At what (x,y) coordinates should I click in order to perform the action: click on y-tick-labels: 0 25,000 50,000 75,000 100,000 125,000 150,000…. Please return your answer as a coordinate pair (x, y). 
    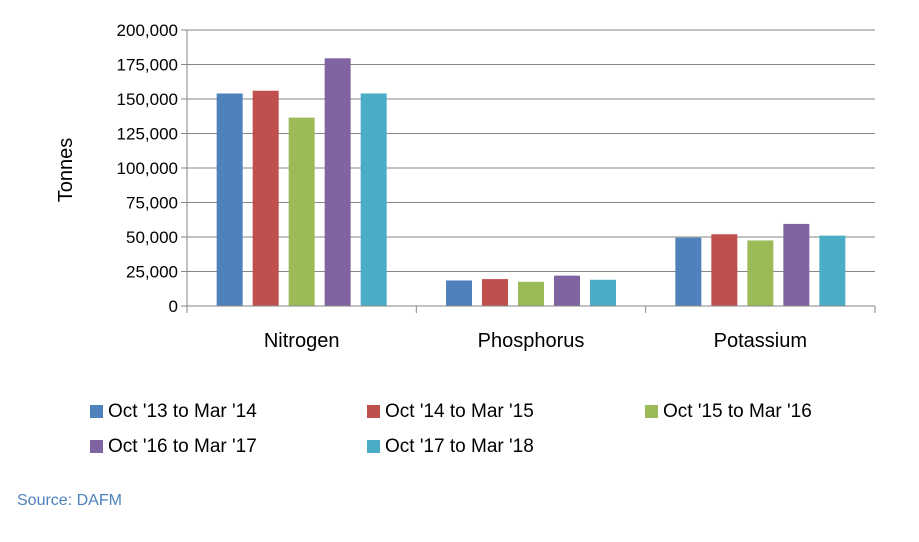
    Looking at the image, I should click on (147, 168).